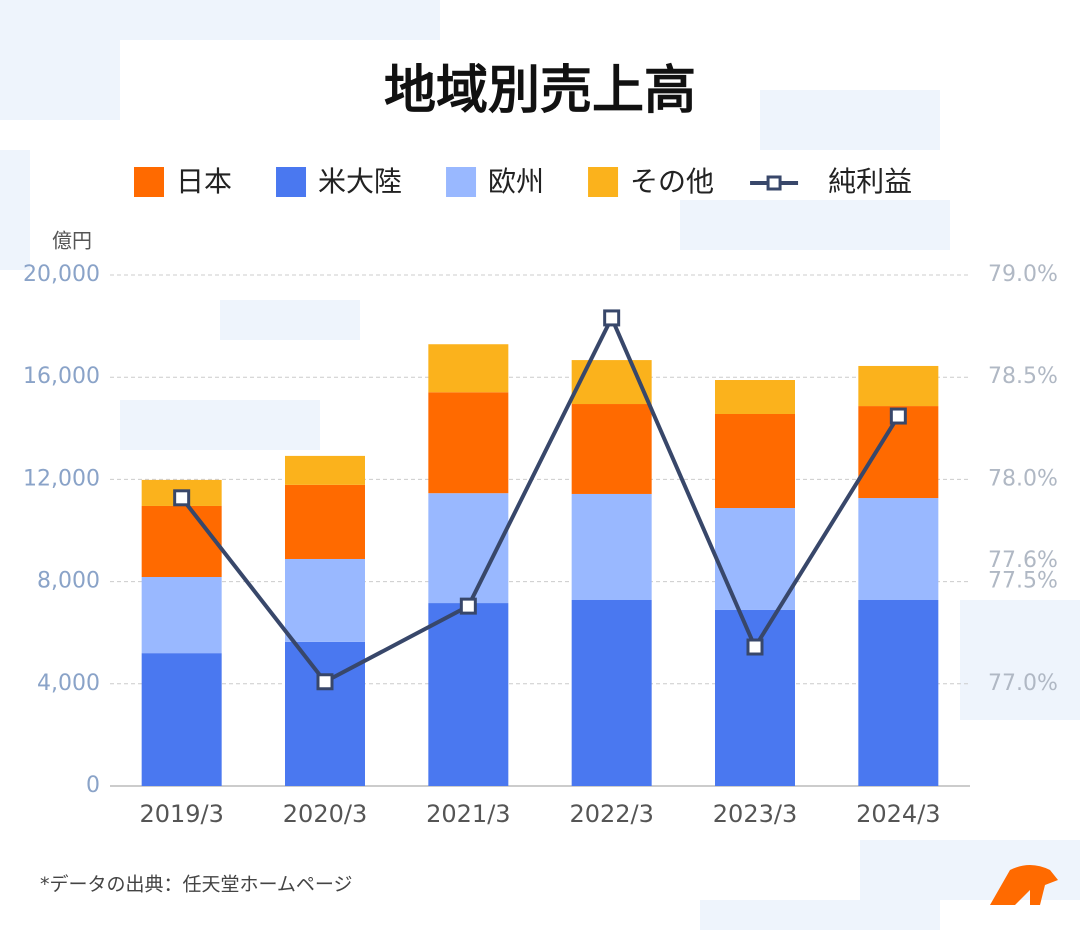 The width and height of the screenshot is (1080, 934). What do you see at coordinates (672, 181) in the screenshot?
I see `legend-label: その他` at bounding box center [672, 181].